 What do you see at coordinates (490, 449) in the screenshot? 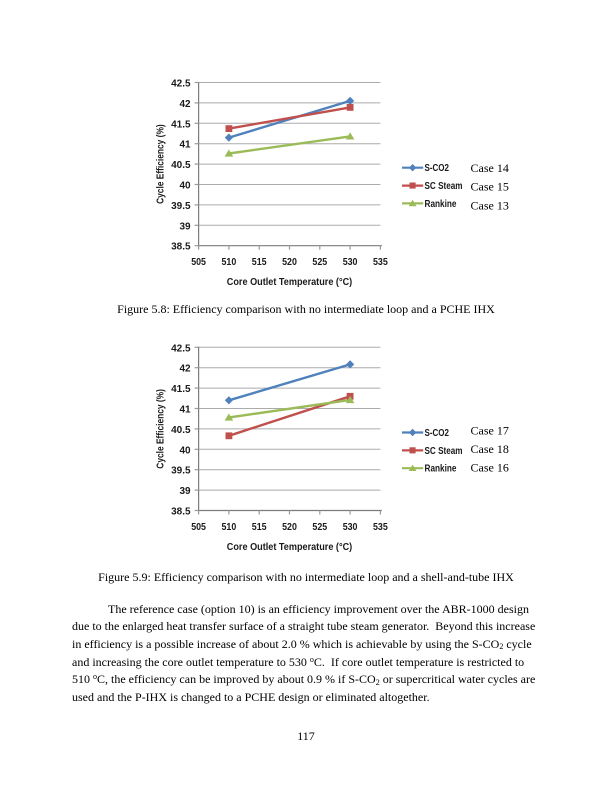
I see `svg-text: Case 18` at bounding box center [490, 449].